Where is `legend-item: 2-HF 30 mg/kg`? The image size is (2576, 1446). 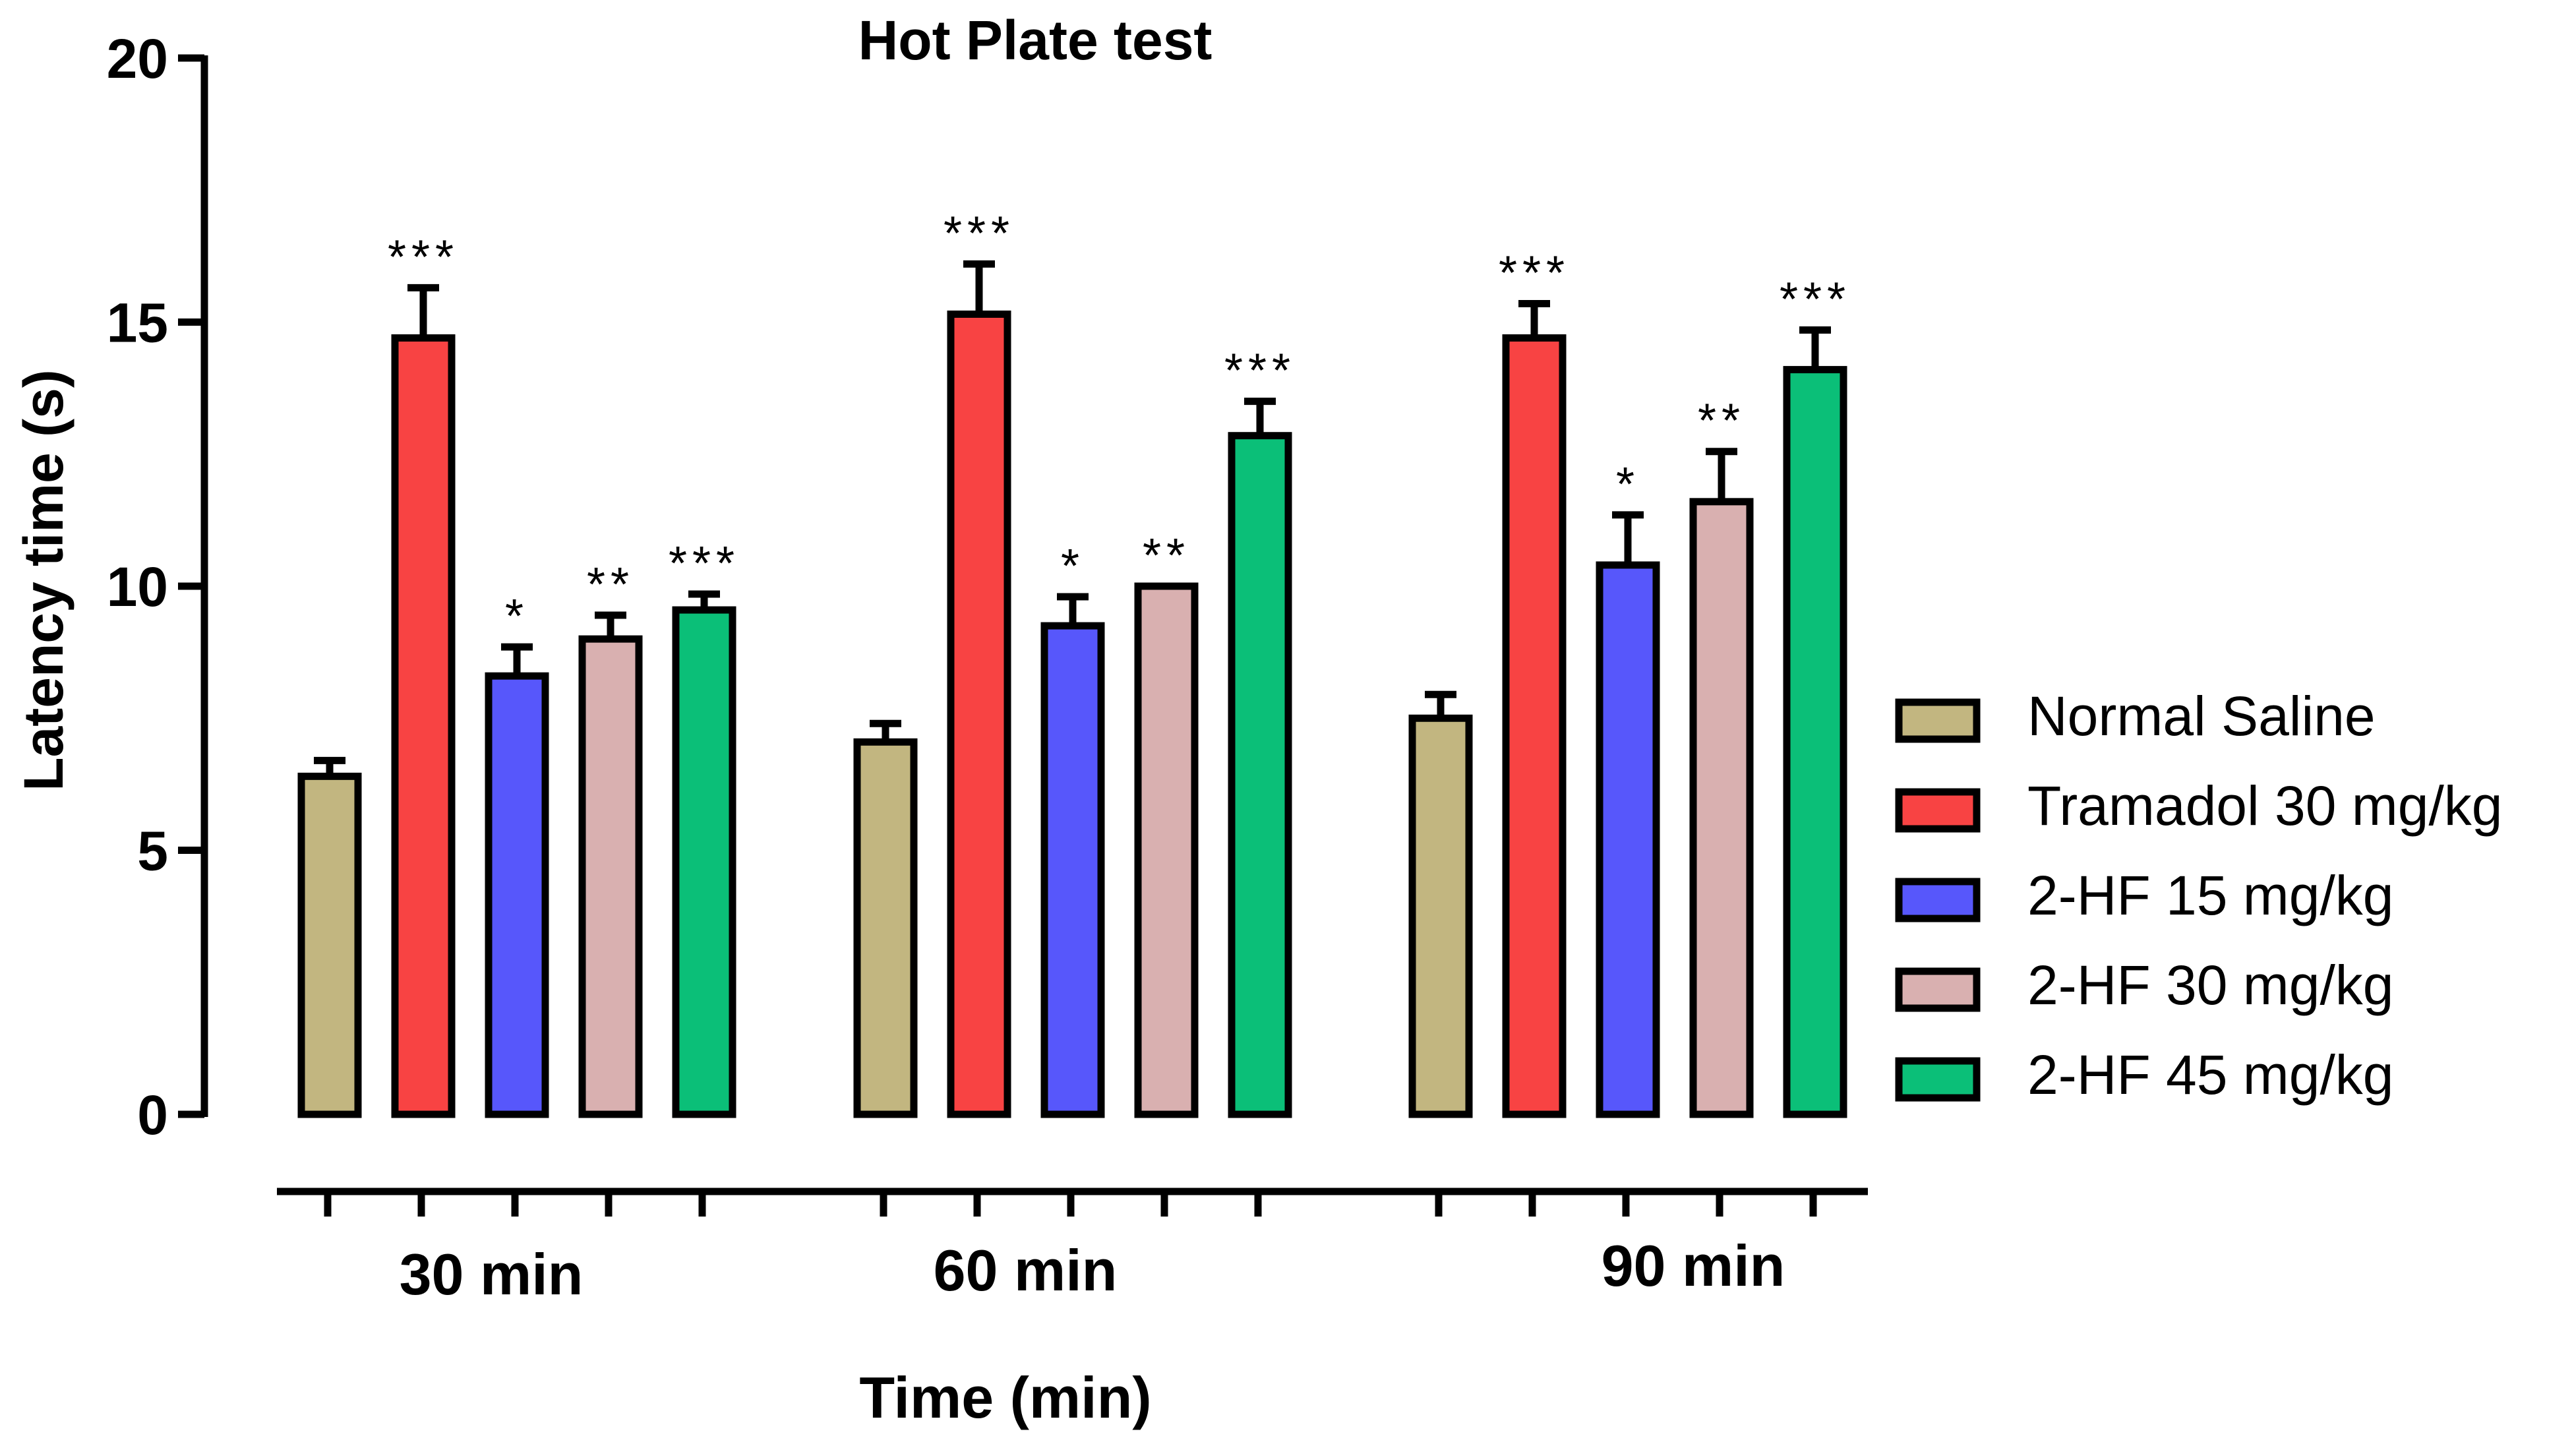
legend-item: 2-HF 30 mg/kg is located at coordinates (2144, 985).